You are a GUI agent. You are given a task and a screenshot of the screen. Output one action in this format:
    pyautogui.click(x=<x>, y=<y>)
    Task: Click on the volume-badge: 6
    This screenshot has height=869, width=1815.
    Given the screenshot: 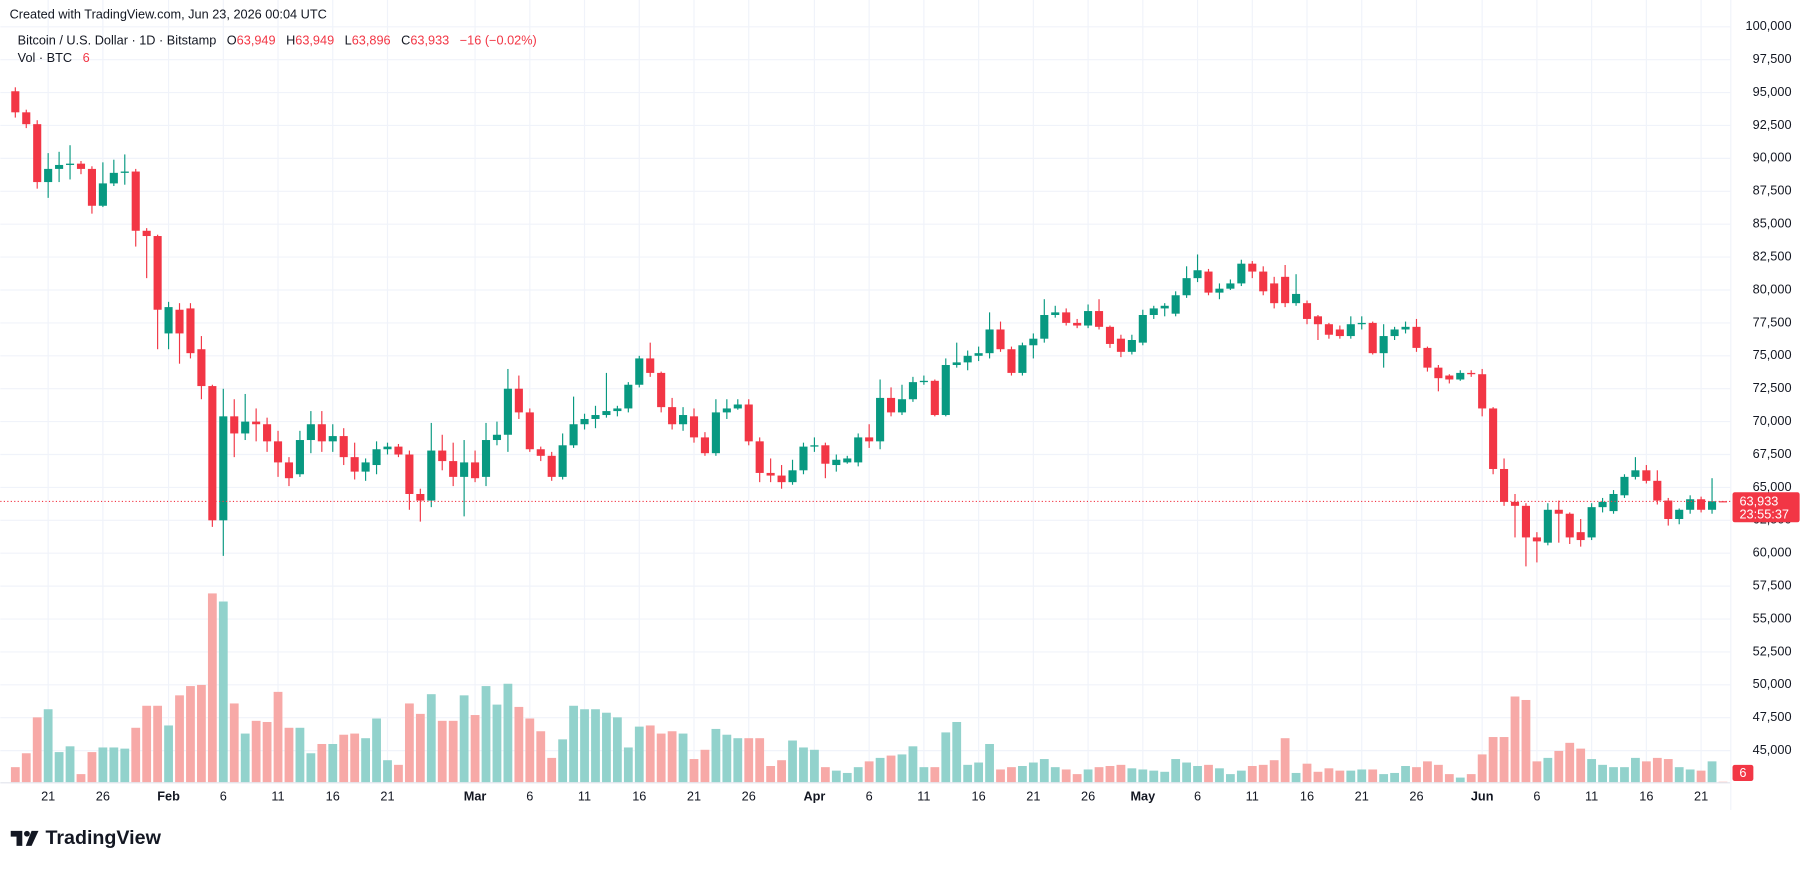 What is the action you would take?
    pyautogui.click(x=1742, y=772)
    